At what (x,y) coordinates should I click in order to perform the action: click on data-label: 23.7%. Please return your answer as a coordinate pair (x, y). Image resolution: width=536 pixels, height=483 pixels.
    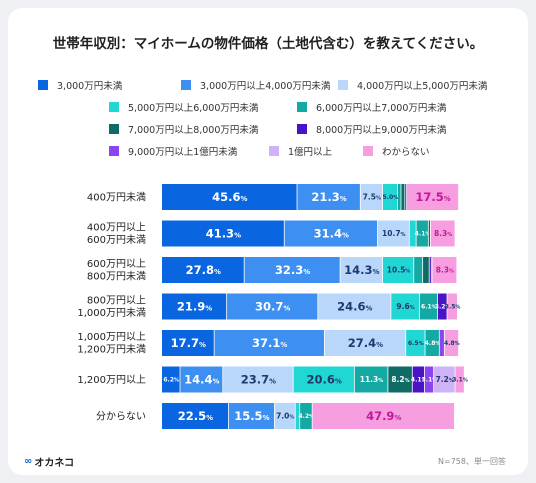
    Looking at the image, I should click on (258, 380).